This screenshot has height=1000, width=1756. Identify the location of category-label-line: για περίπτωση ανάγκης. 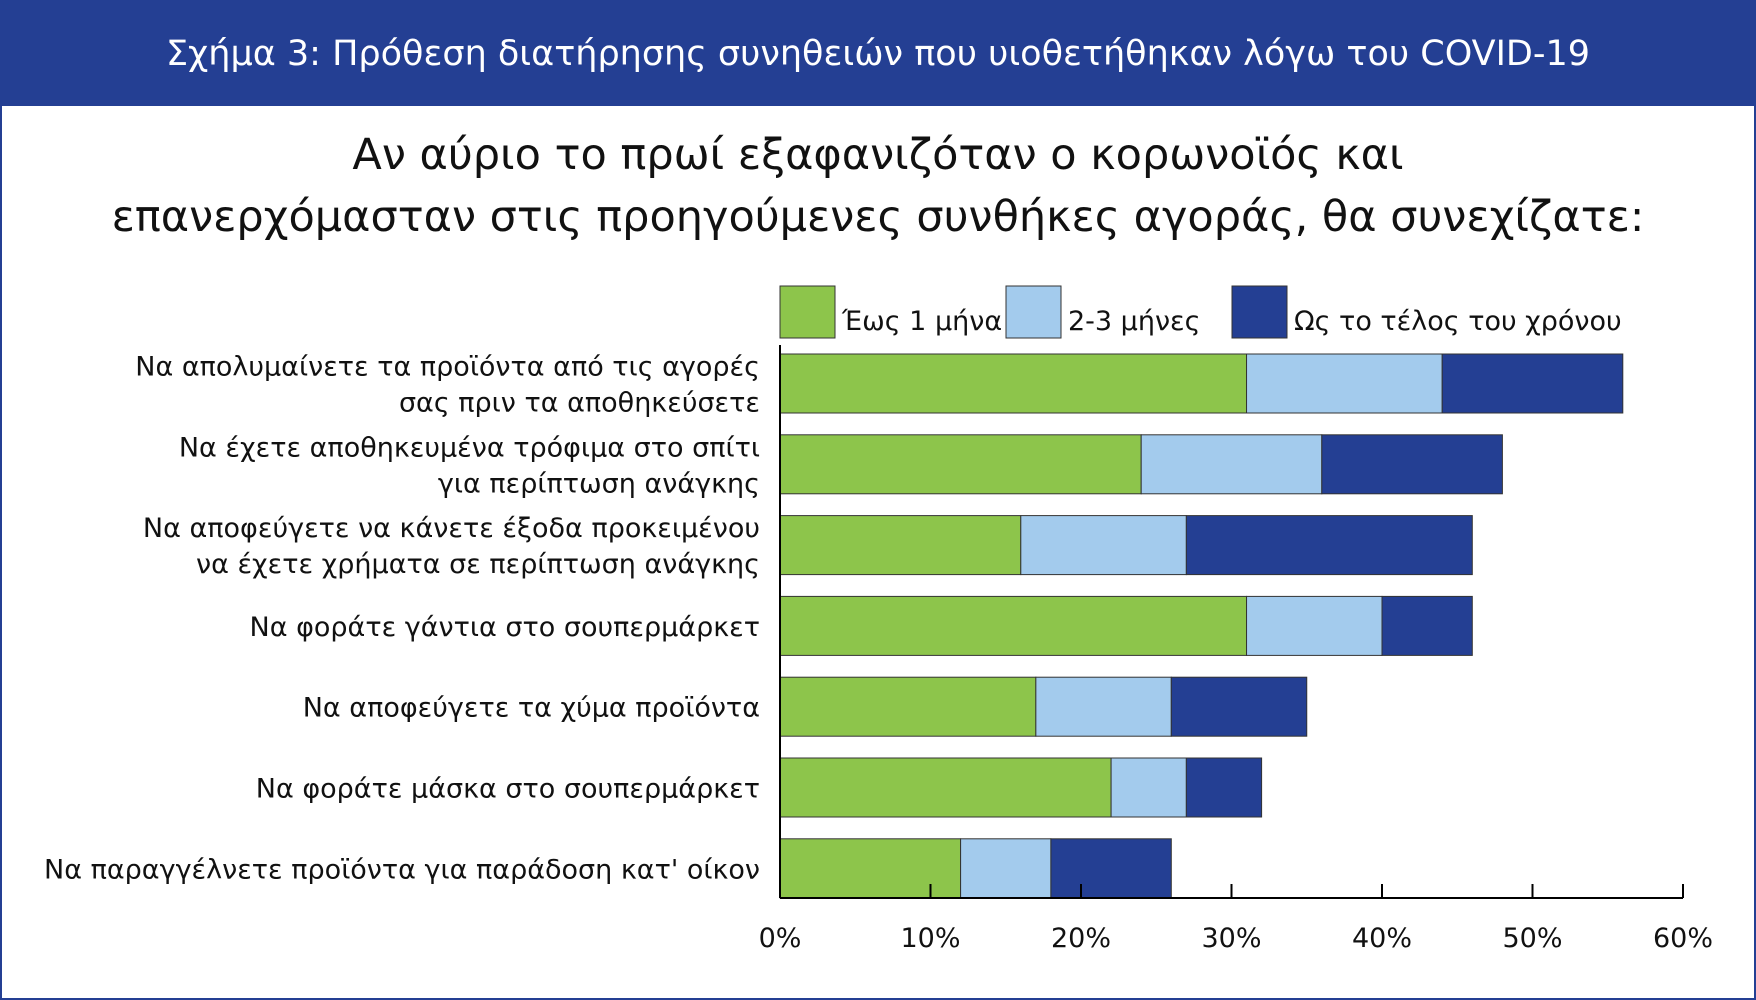
(599, 483).